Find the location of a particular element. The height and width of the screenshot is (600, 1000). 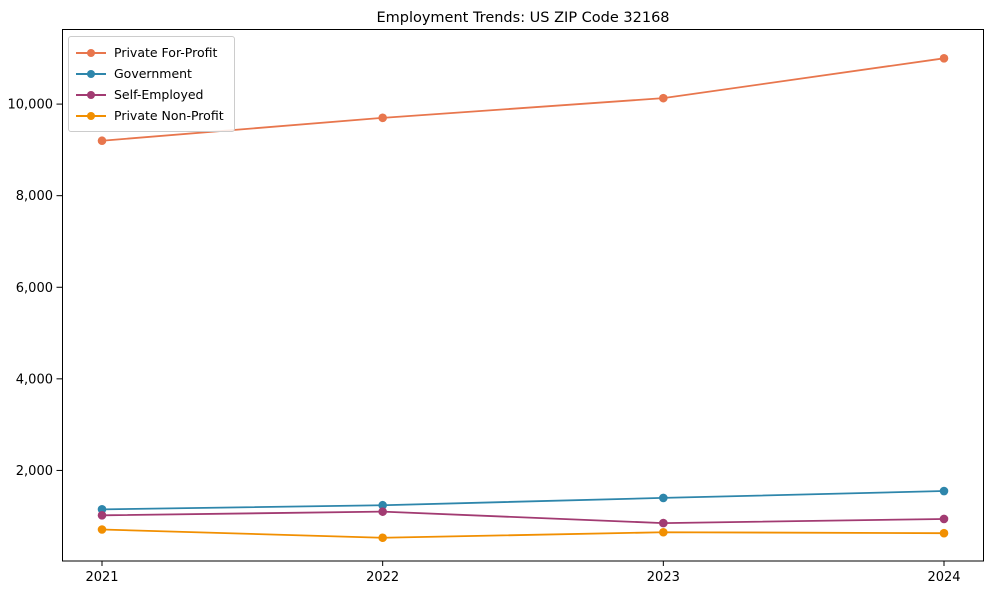

series-line-private-non-profit is located at coordinates (523, 533).